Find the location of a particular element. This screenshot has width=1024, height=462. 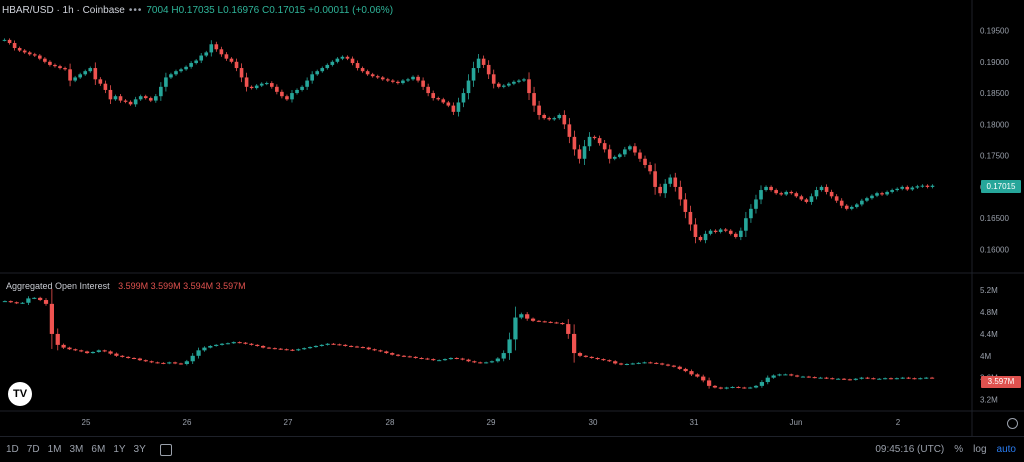

x-tick-label: 31 is located at coordinates (694, 422).